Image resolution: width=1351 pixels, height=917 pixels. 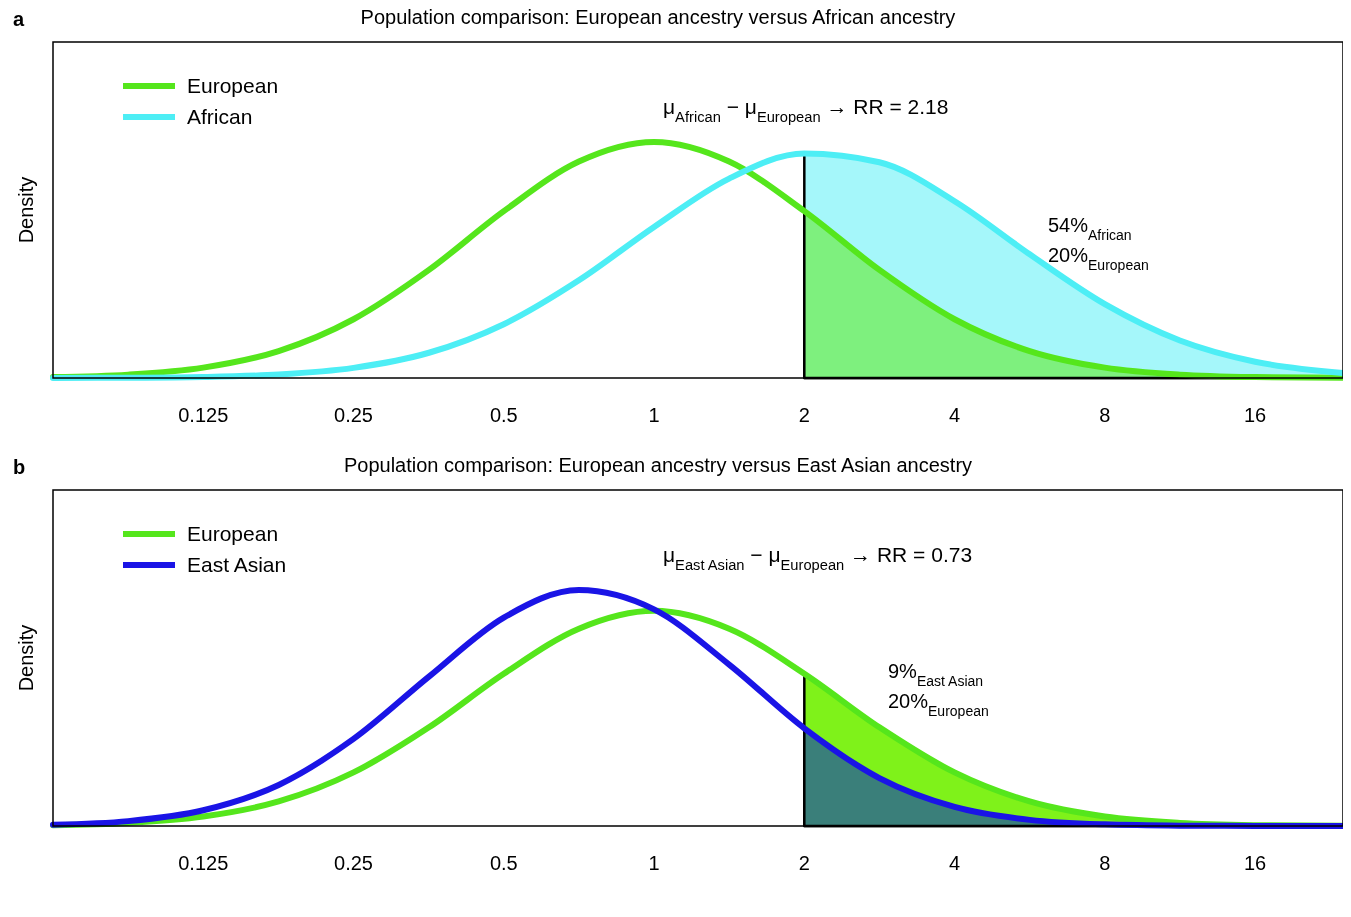 What do you see at coordinates (19, 467) in the screenshot?
I see `text: b` at bounding box center [19, 467].